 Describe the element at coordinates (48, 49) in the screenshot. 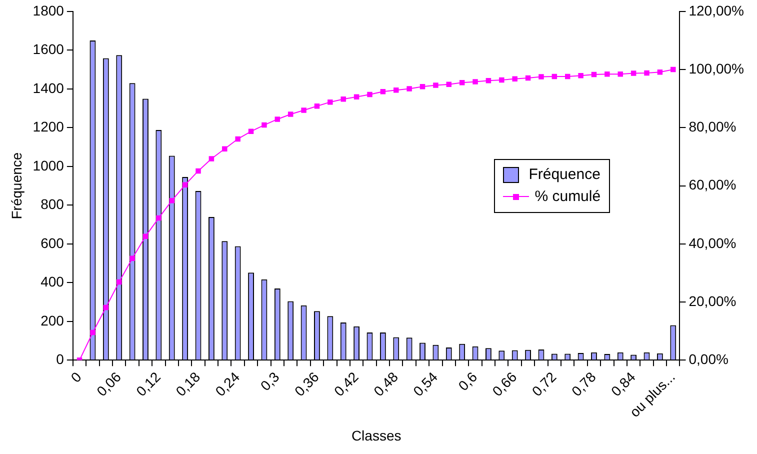

I see `y-tick-label: 1600` at that location.